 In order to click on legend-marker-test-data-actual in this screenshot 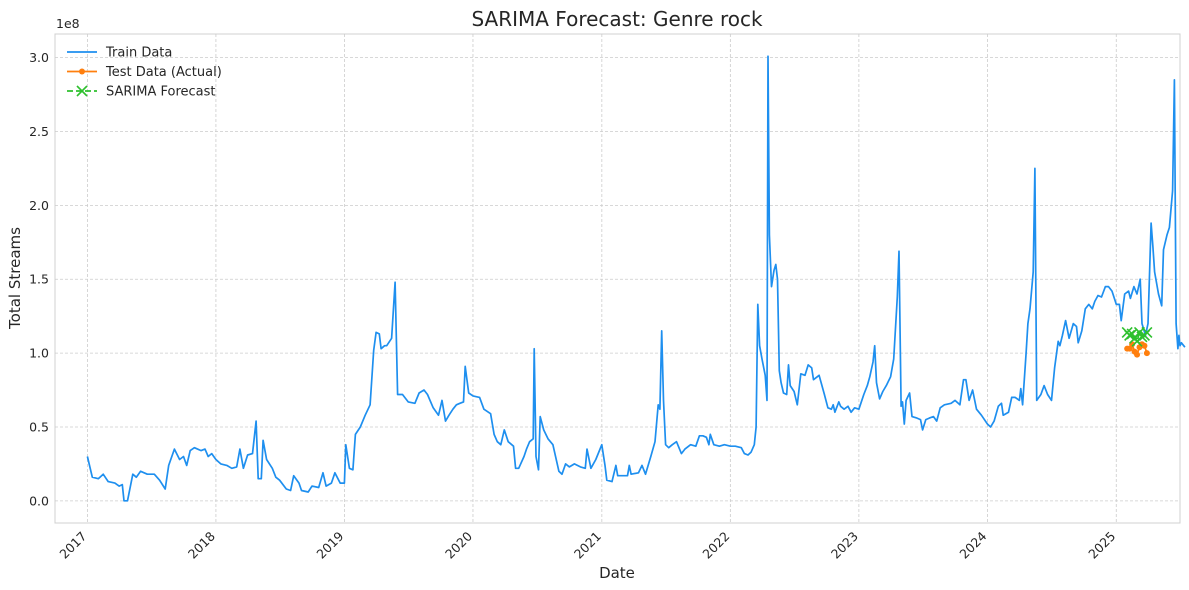, I will do `click(82, 71)`.